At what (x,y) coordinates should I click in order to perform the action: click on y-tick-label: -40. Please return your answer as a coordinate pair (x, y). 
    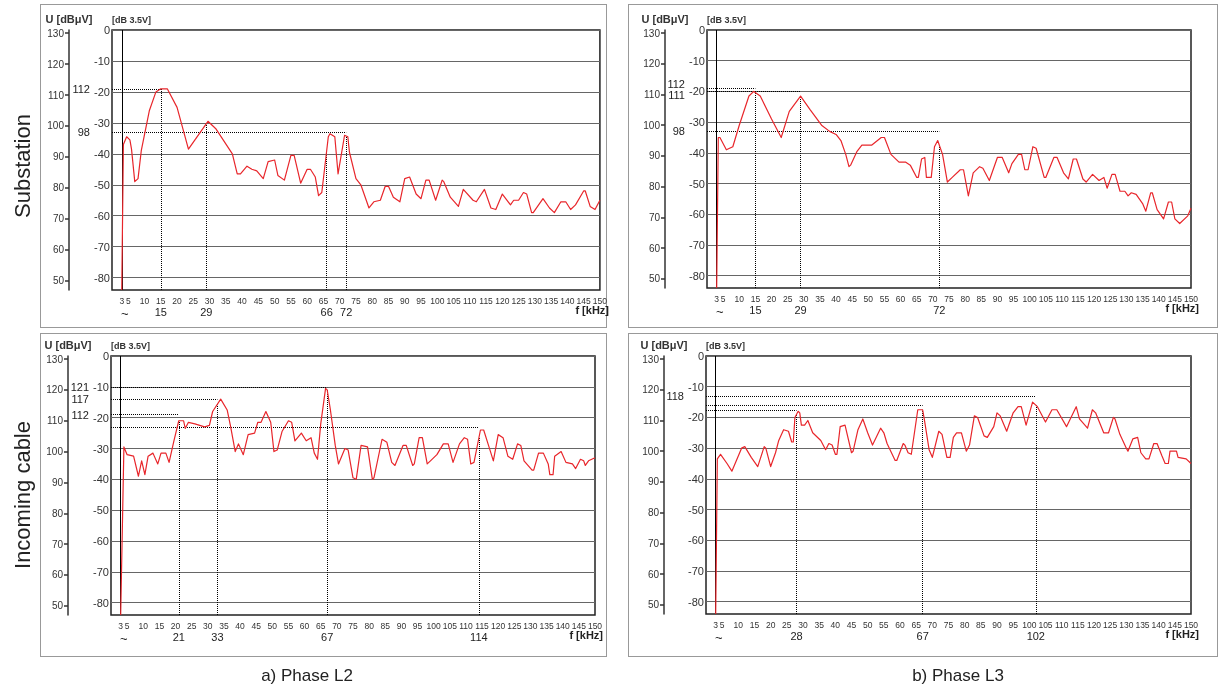
    Looking at the image, I should click on (101, 479).